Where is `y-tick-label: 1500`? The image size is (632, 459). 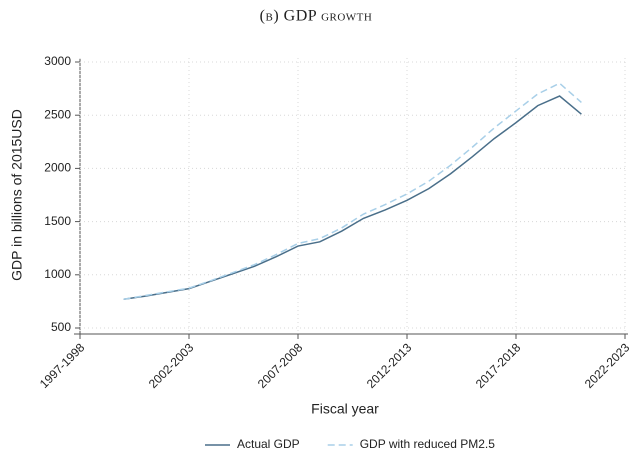 y-tick-label: 1500 is located at coordinates (57, 221).